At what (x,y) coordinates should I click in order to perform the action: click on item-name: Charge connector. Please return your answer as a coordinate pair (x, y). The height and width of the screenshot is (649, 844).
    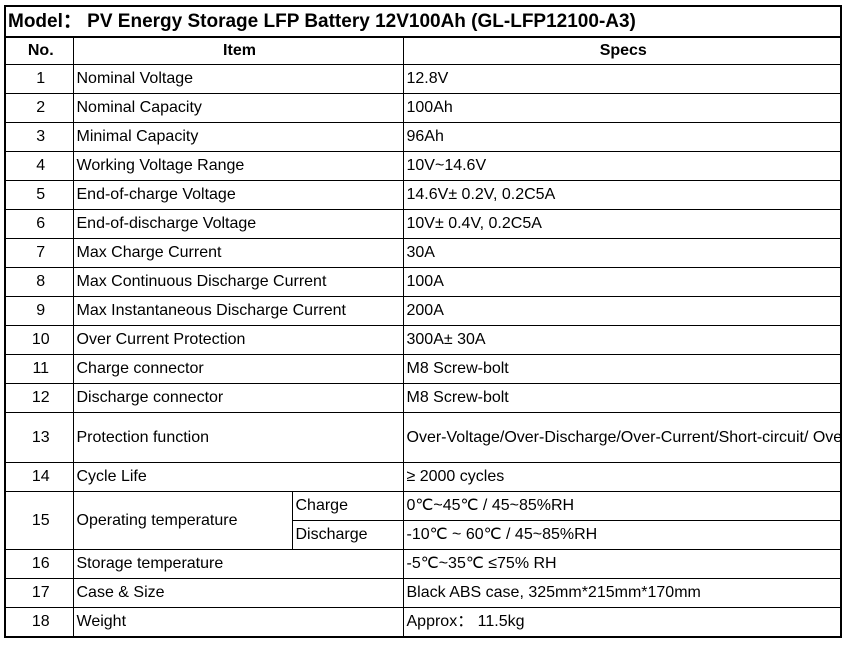
    Looking at the image, I should click on (238, 369).